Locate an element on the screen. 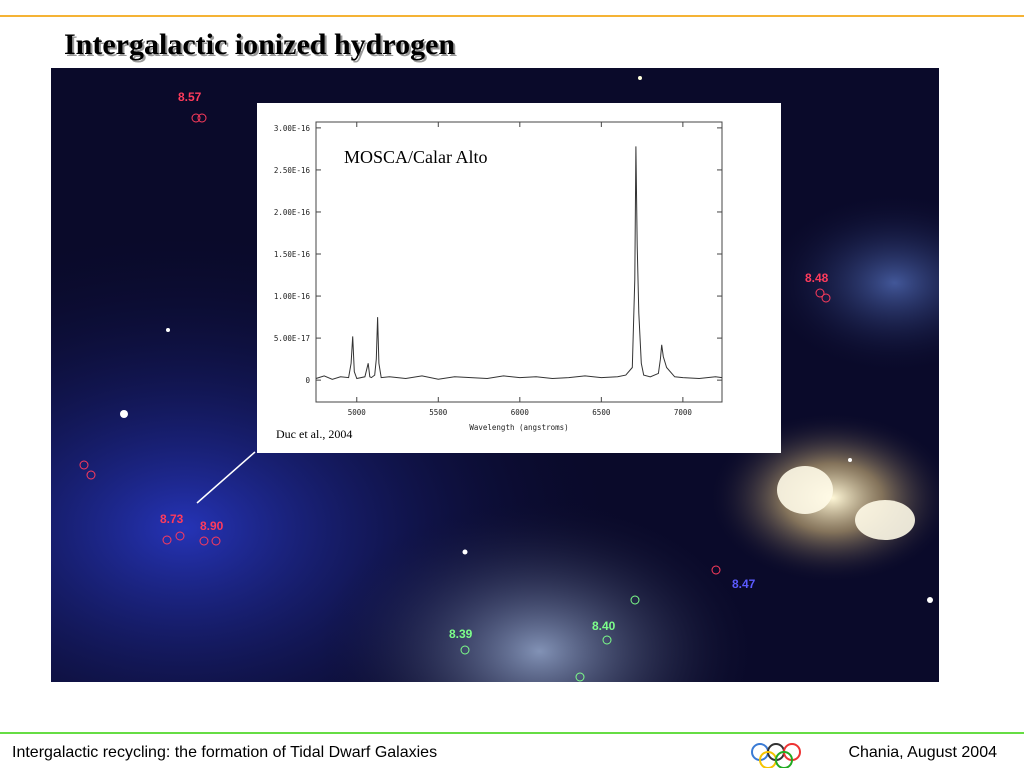 Image resolution: width=1024 pixels, height=768 pixels. slide-title: Intergalactic ionized hydrogen is located at coordinates (259, 44).